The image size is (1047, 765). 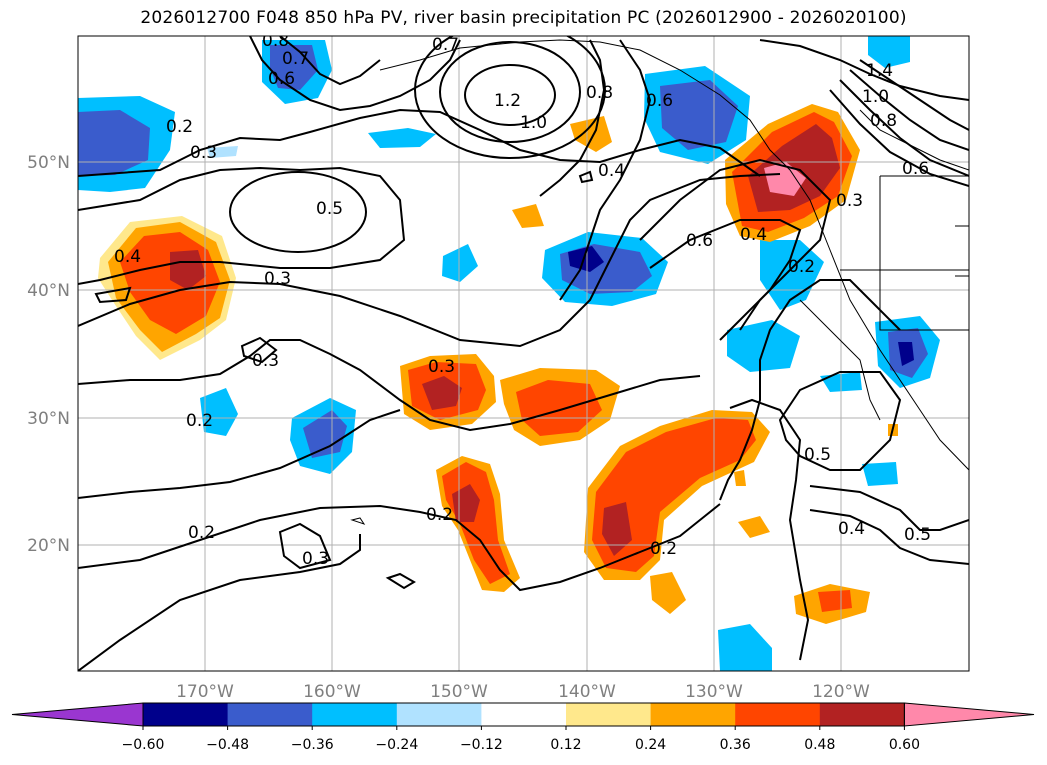 What do you see at coordinates (143, 745) in the screenshot?
I see `colorbar-tick-label: −0.60` at bounding box center [143, 745].